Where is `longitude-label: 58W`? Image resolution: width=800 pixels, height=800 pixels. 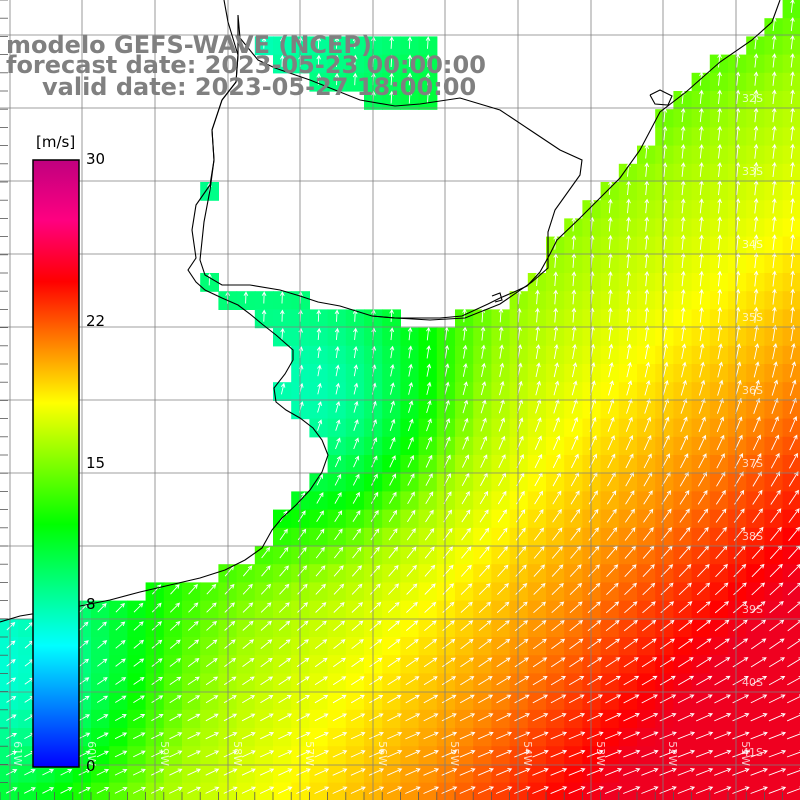
longitude-label: 58W is located at coordinates (237, 753).